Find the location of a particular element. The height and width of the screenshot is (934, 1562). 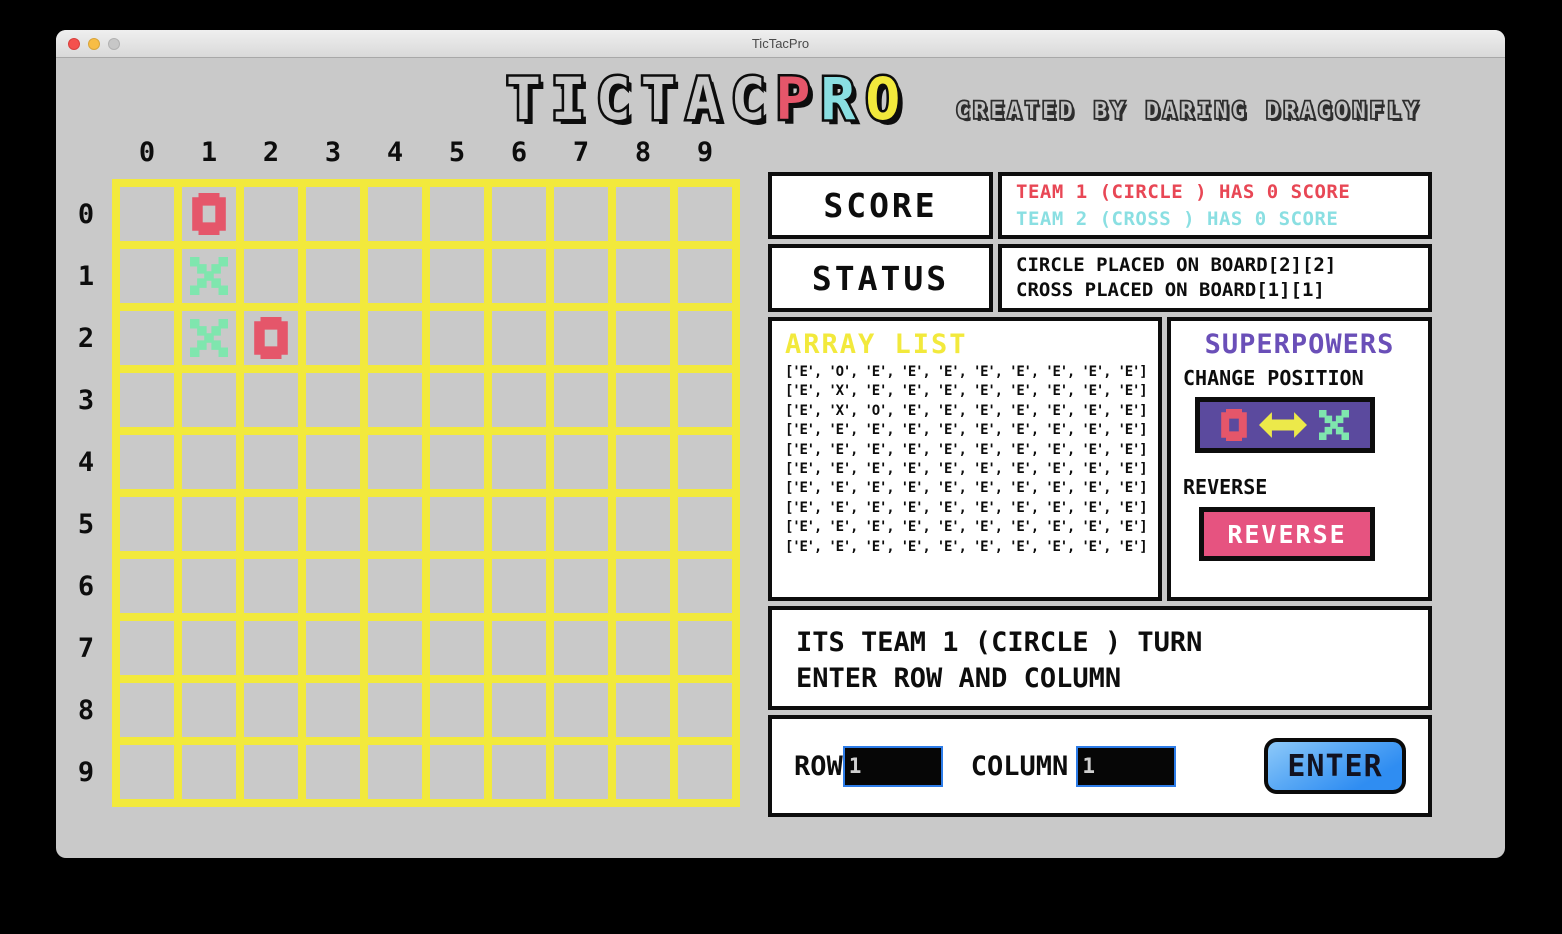

minimize-button is located at coordinates (94, 44).